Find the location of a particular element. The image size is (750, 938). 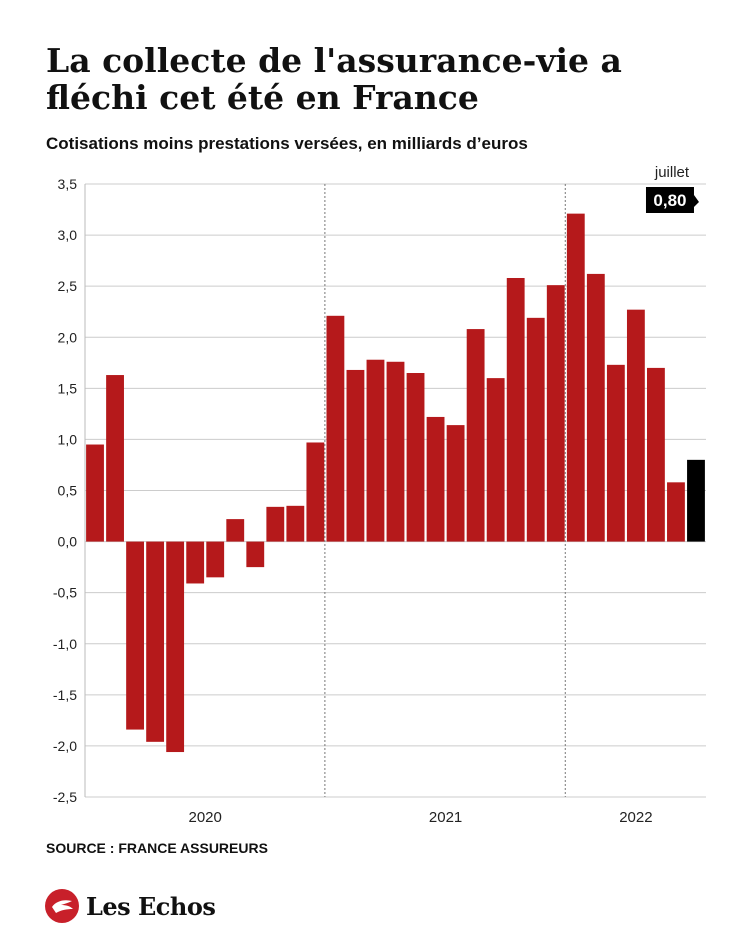

y-tick-label: -1,0 is located at coordinates (65, 644).